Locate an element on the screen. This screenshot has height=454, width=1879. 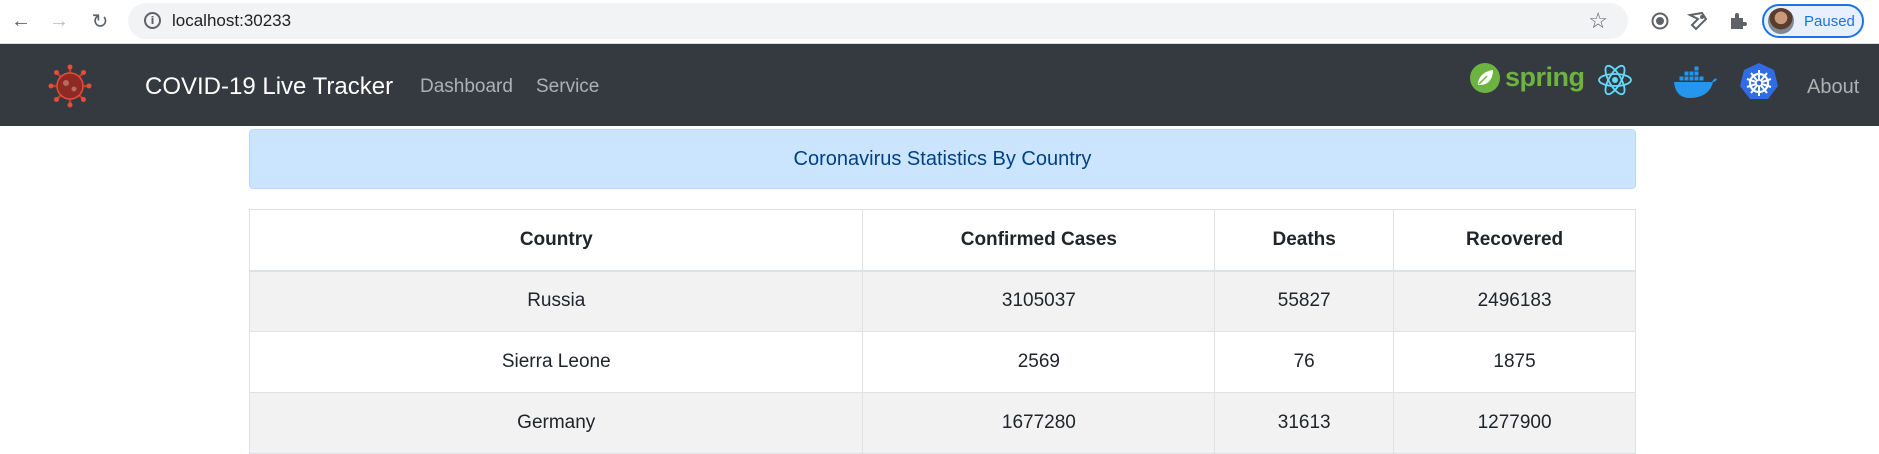
spring-icon: spring is located at coordinates (1527, 77).